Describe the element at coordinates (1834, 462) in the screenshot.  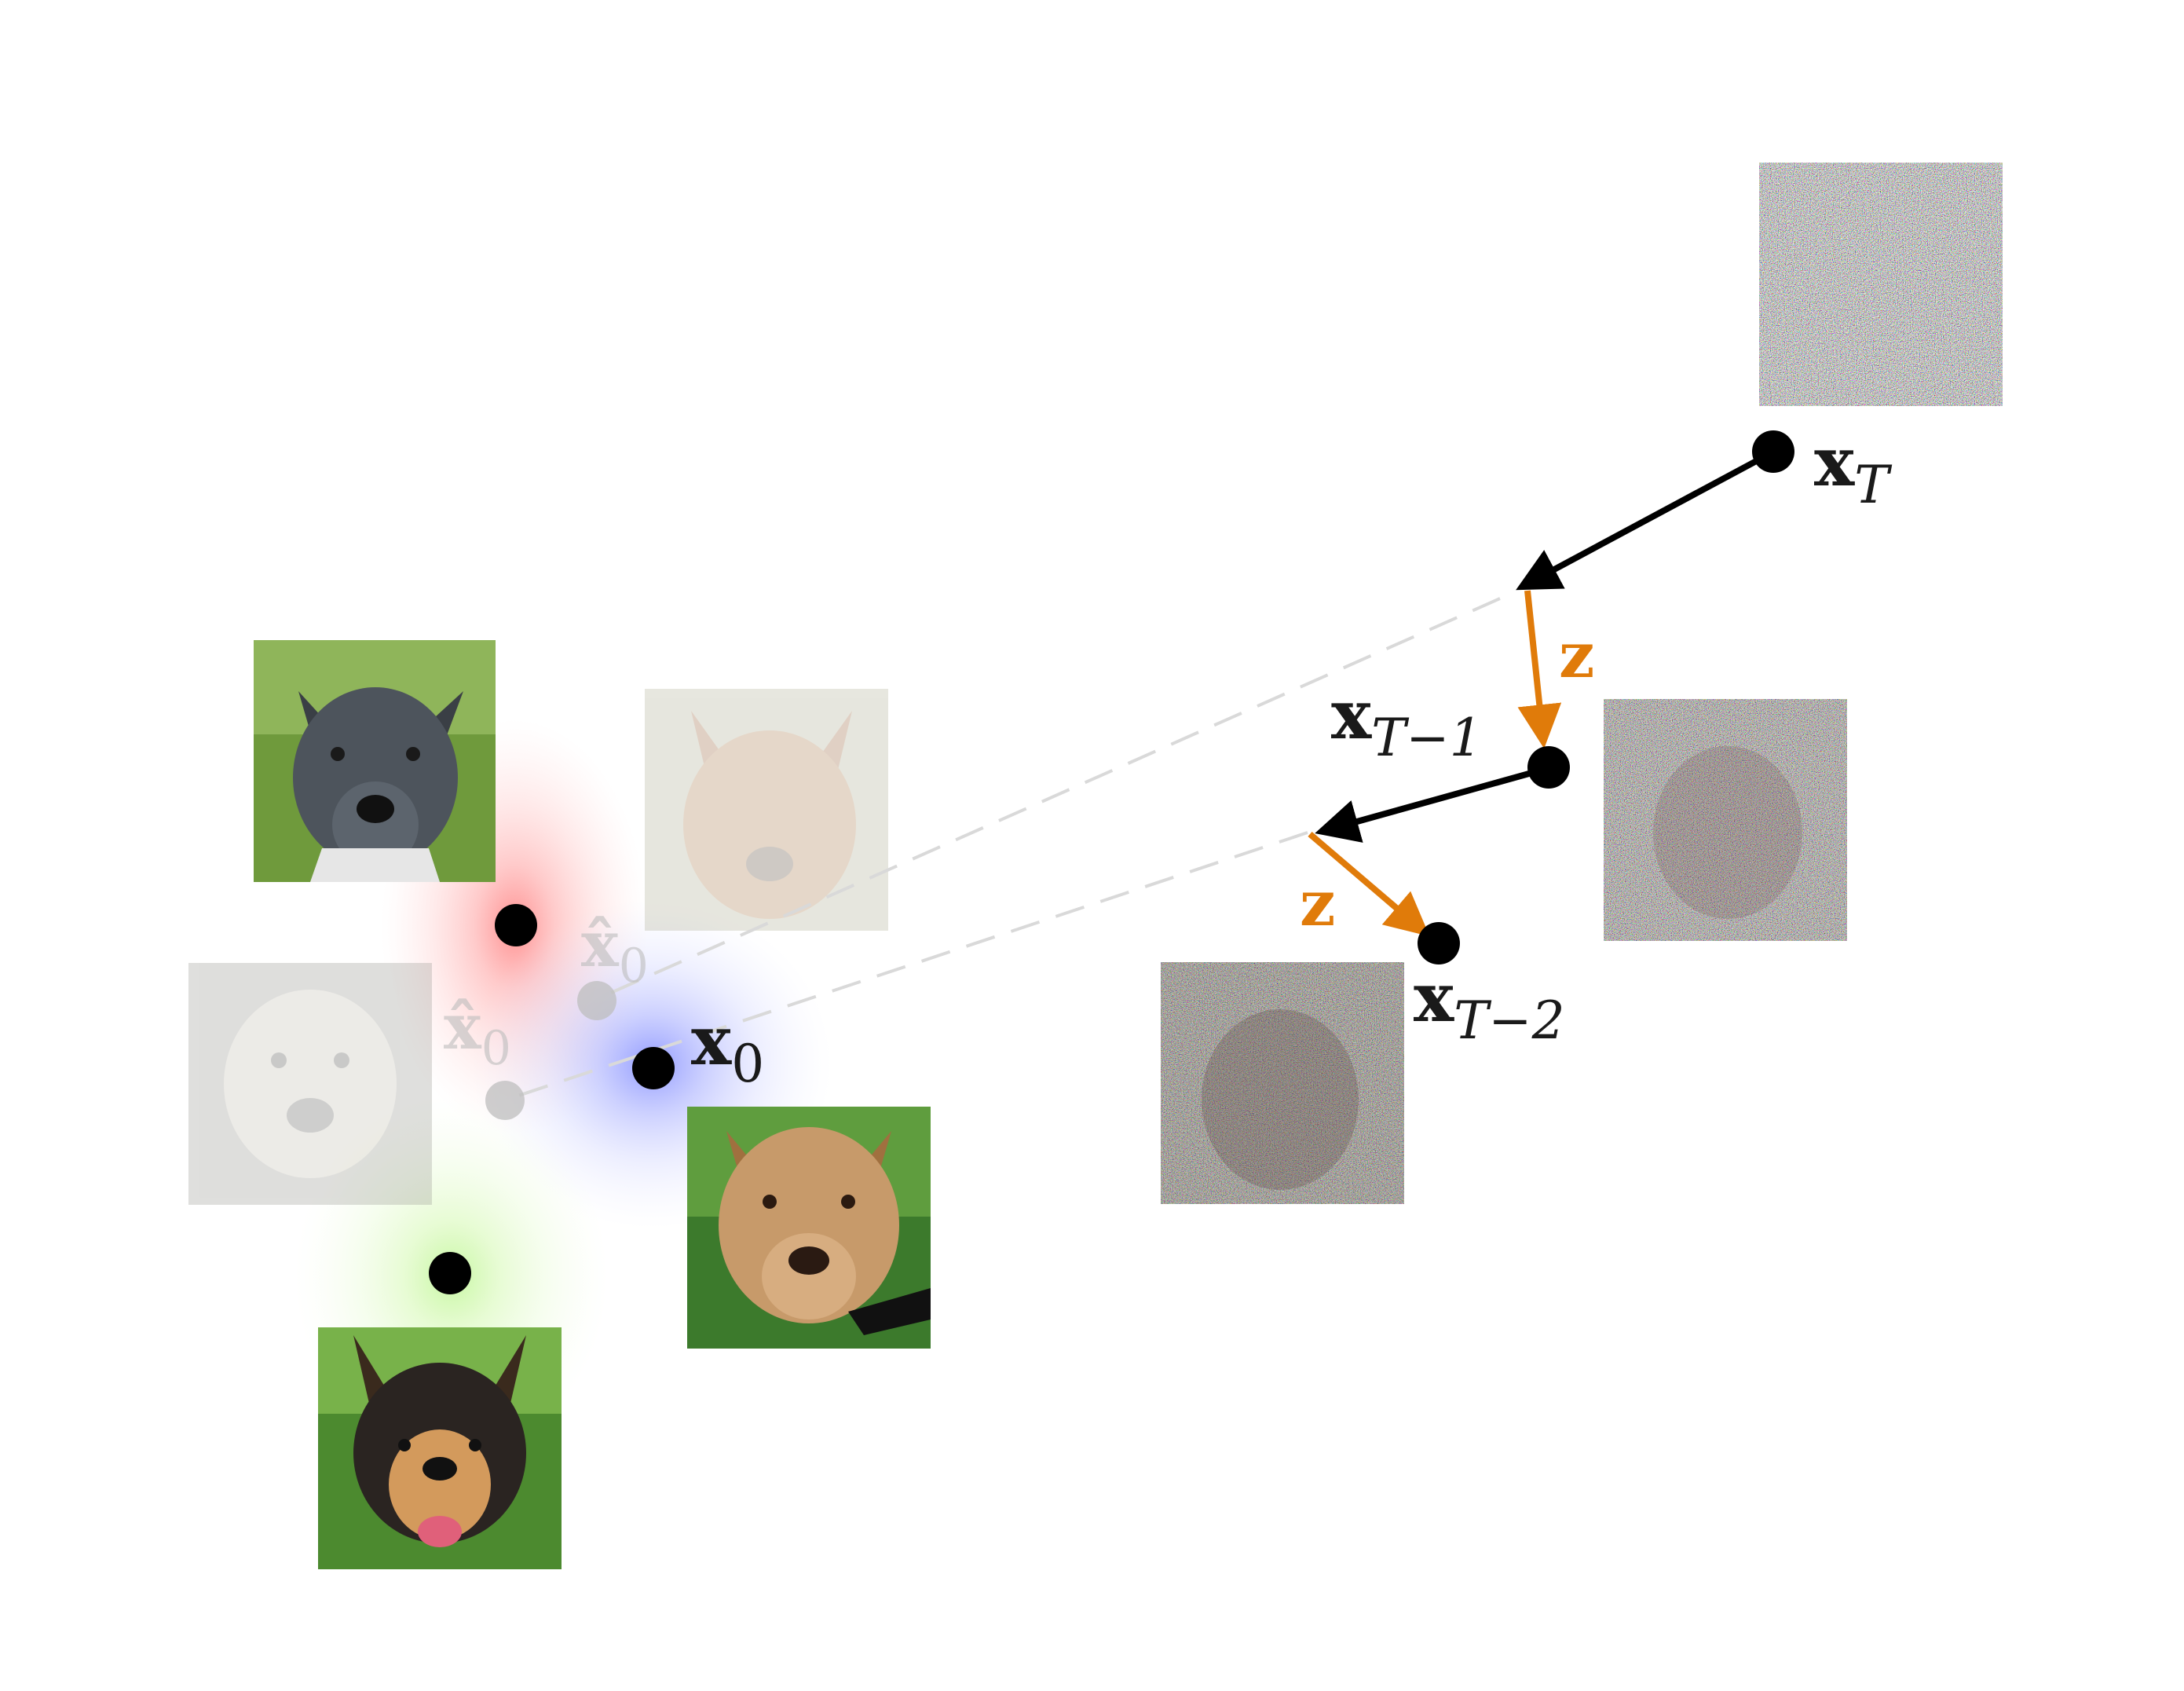
I see `label-xT-main: x` at that location.